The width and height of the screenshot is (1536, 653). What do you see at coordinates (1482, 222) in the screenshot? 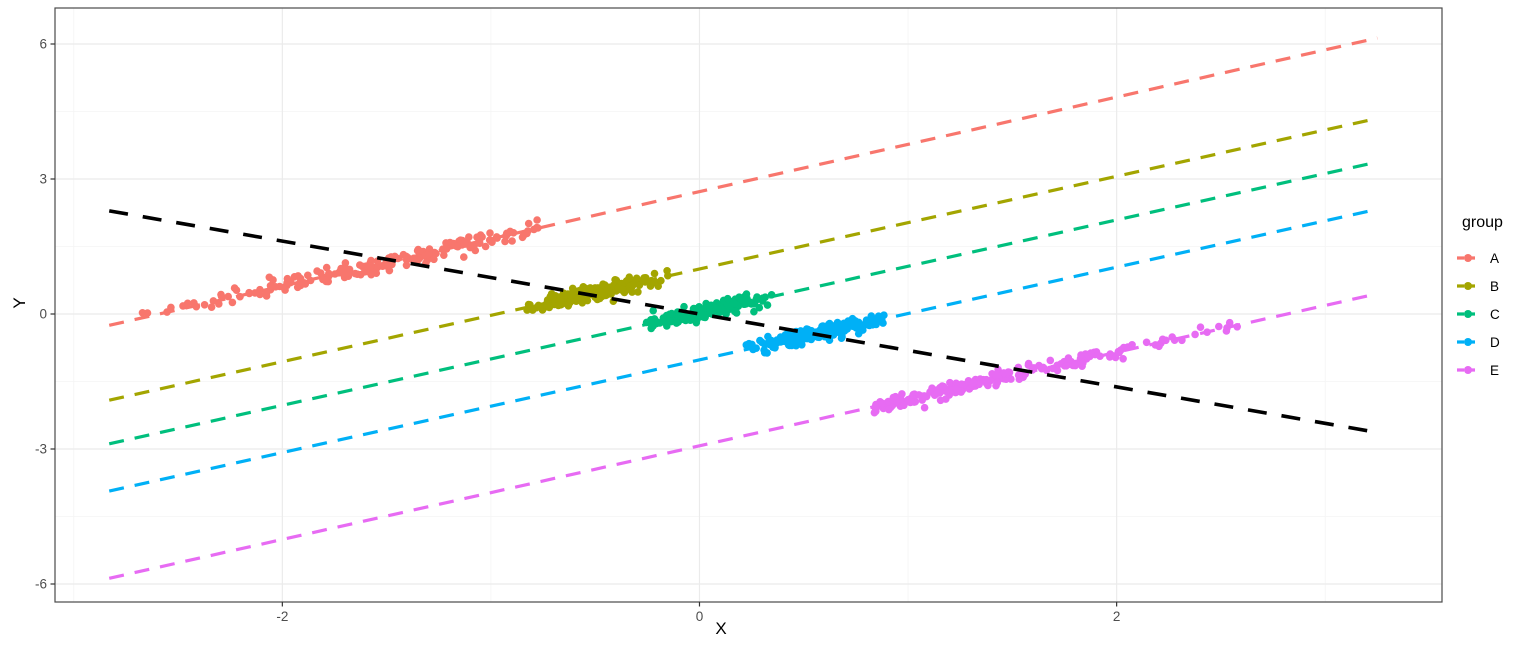
I see `legend-title: group` at bounding box center [1482, 222].